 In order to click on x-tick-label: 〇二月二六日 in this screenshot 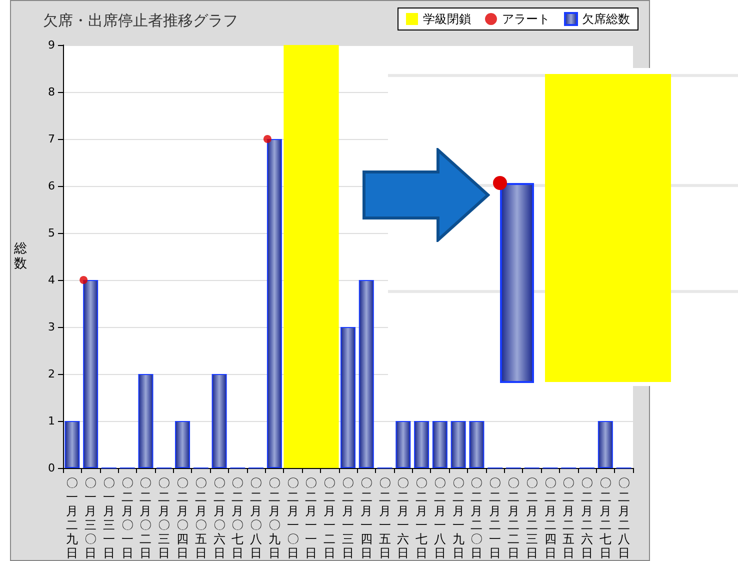, I will do `click(587, 518)`.